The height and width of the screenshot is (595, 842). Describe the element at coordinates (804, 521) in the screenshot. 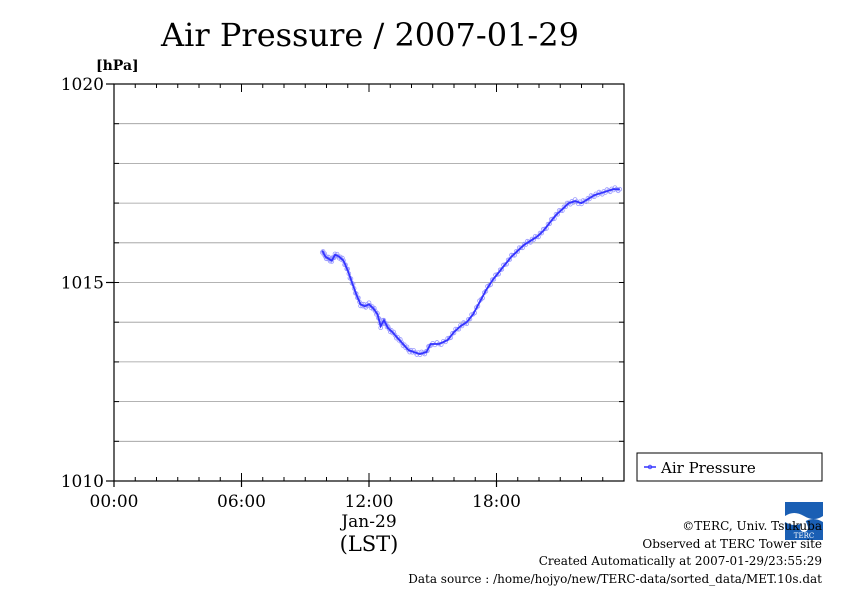

I see `terc-logo-icon: TERC` at that location.